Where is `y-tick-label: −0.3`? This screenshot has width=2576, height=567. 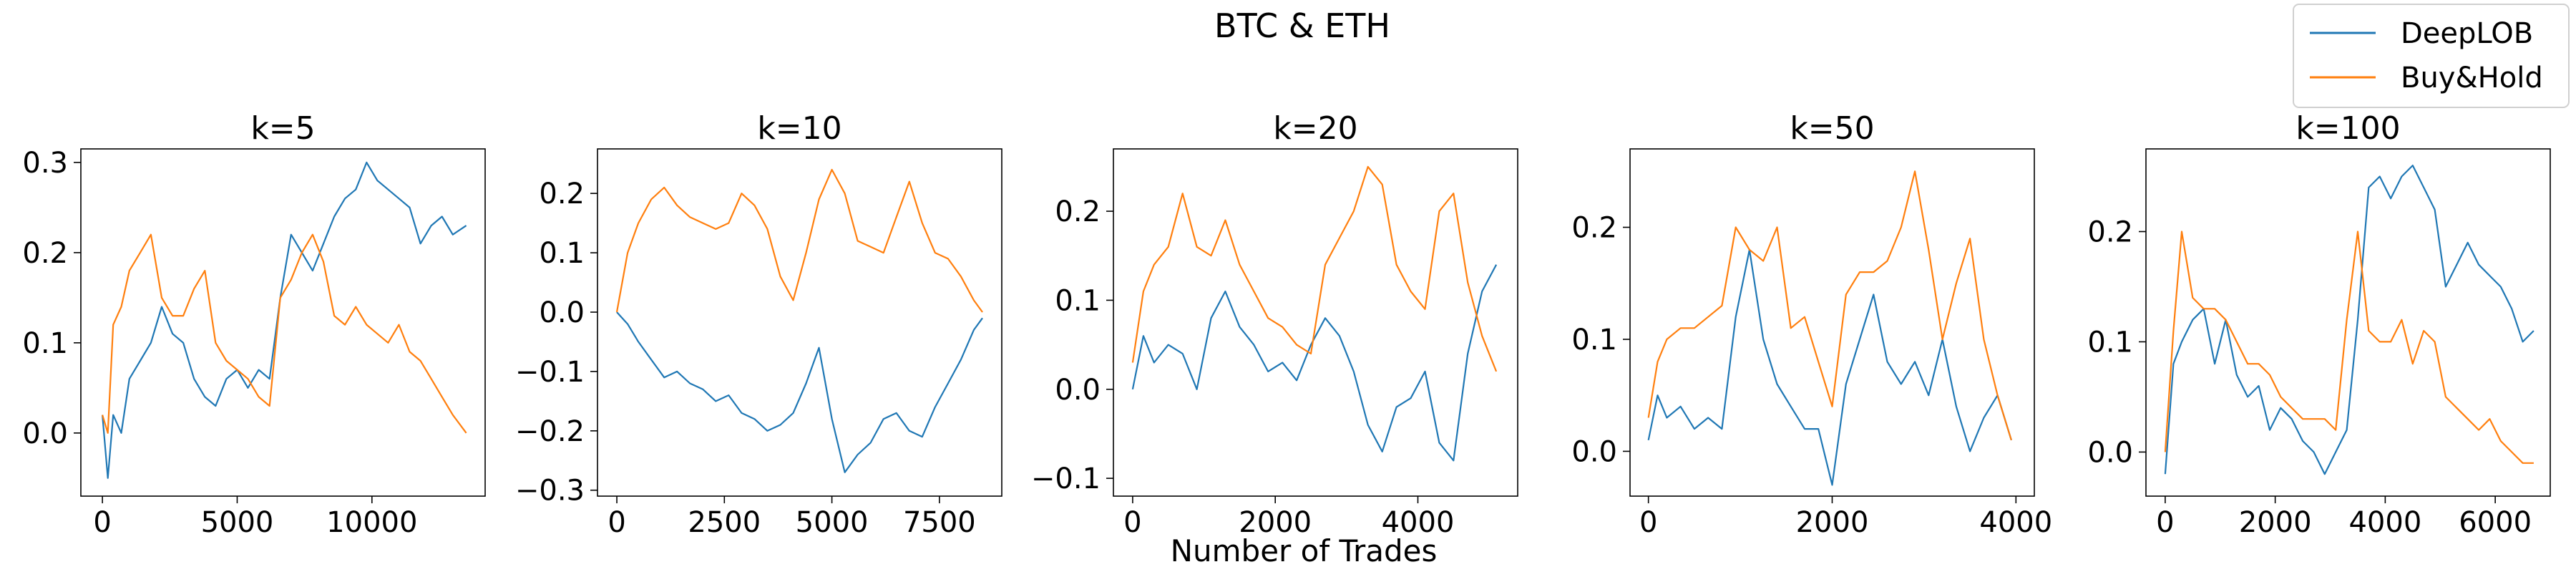
y-tick-label: −0.3 is located at coordinates (550, 491).